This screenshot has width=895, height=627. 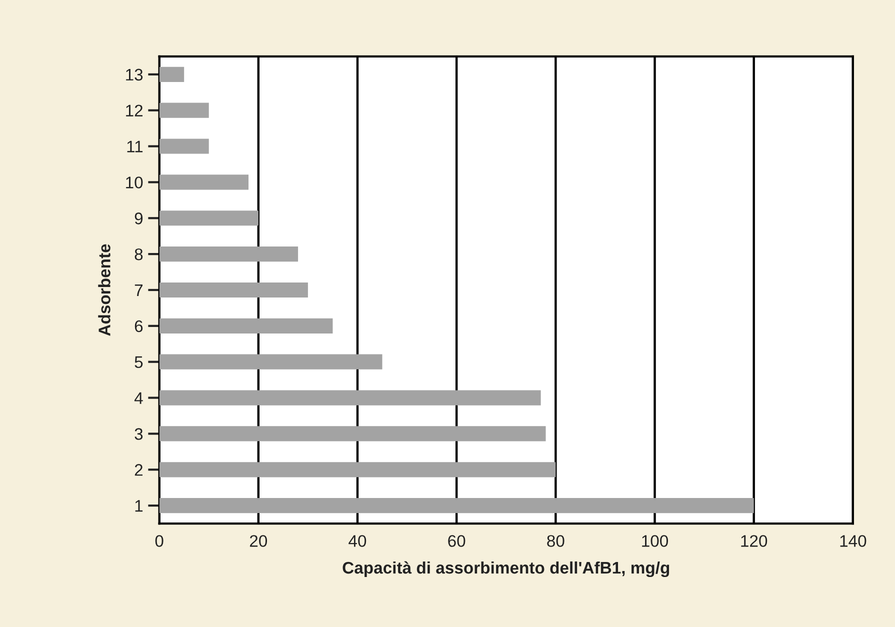 What do you see at coordinates (104, 290) in the screenshot?
I see `y-axis-title: Adsorbente` at bounding box center [104, 290].